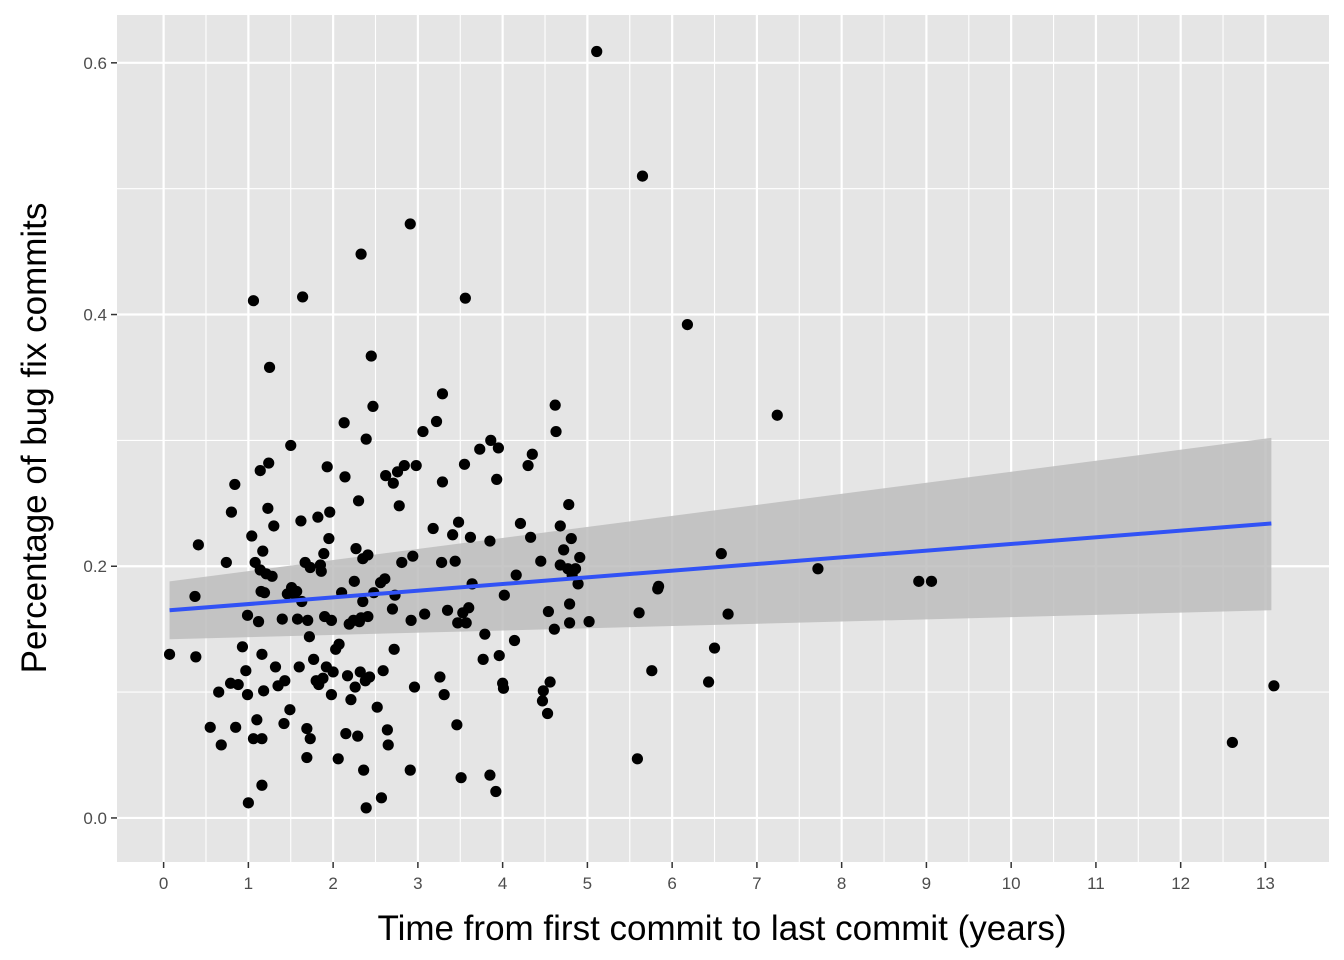  What do you see at coordinates (417, 883) in the screenshot?
I see `x-tick-label: 3` at bounding box center [417, 883].